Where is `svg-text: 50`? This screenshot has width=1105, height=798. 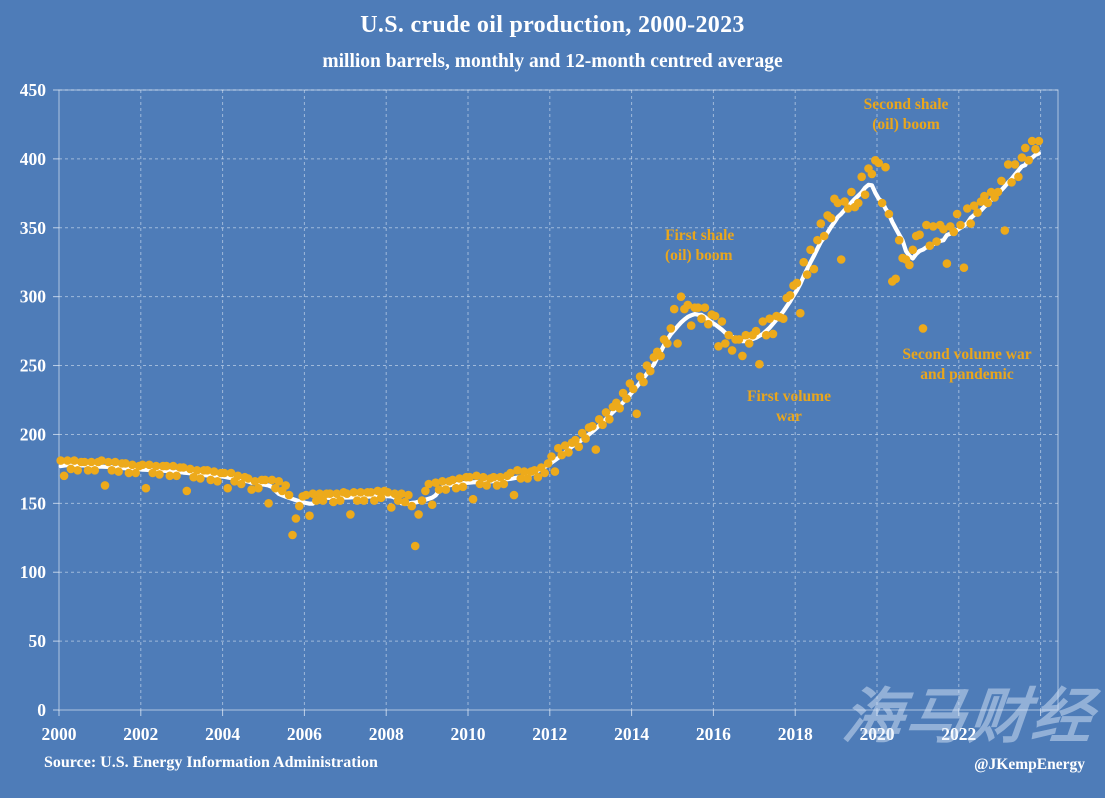 svg-text: 50 is located at coordinates (38, 641).